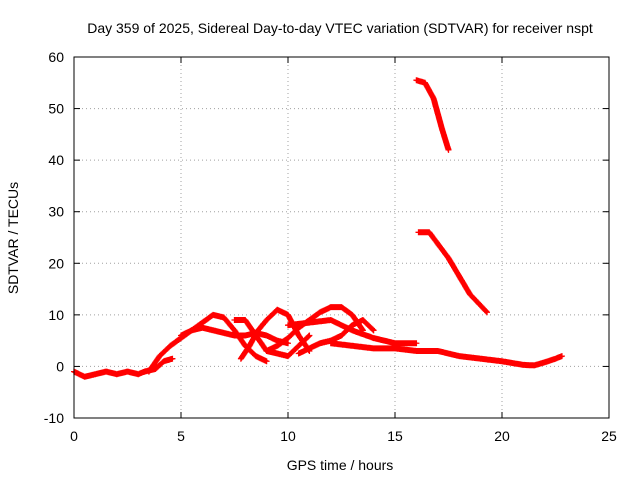  What do you see at coordinates (74, 436) in the screenshot?
I see `x-tick-label: 0` at bounding box center [74, 436].